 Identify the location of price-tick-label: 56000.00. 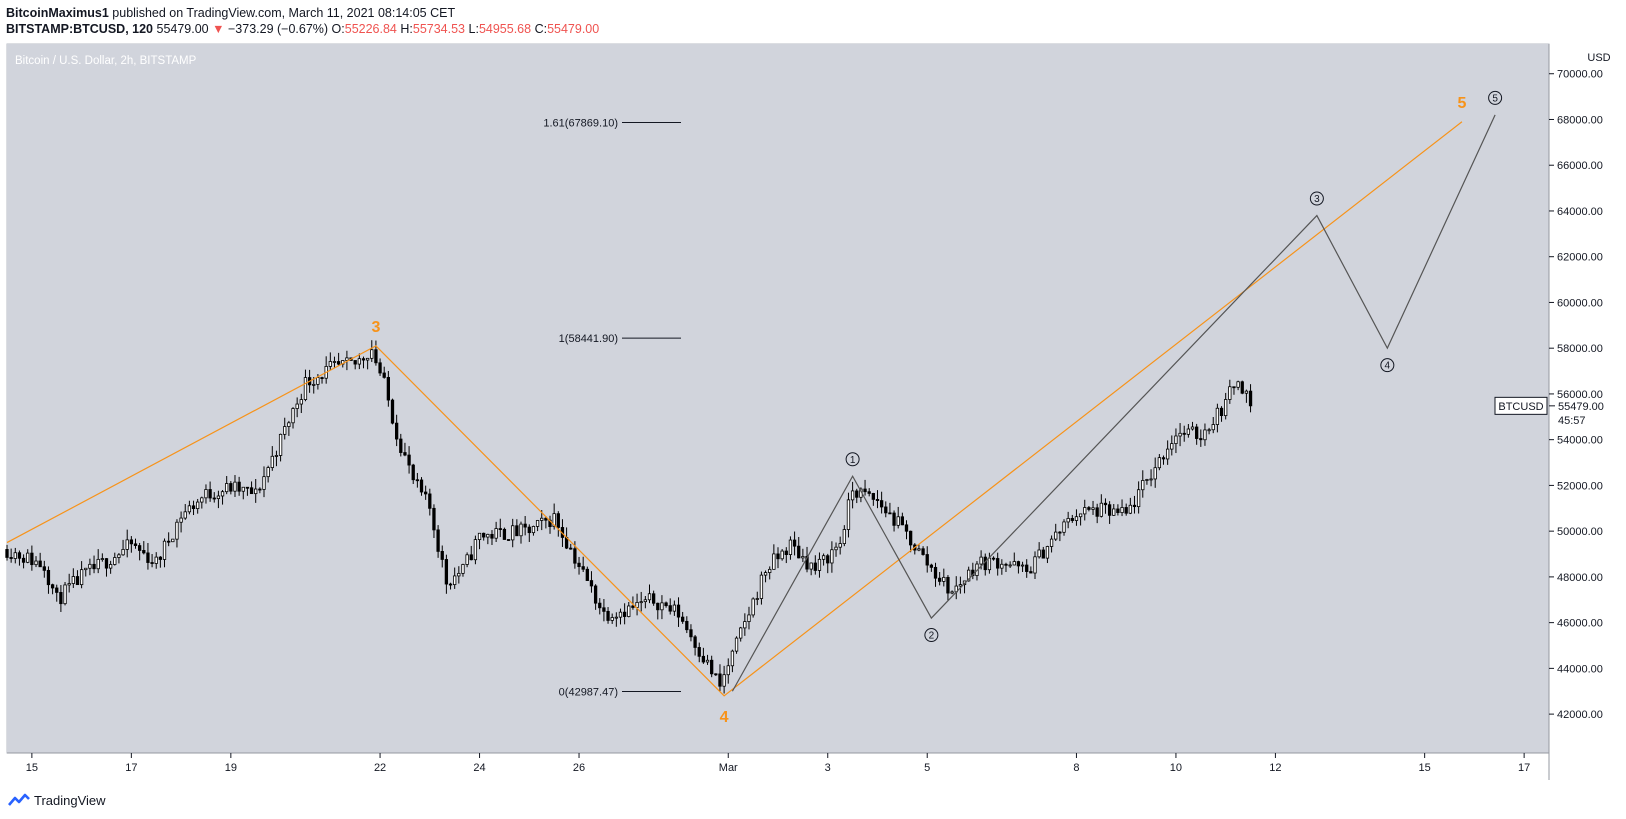
(1580, 395).